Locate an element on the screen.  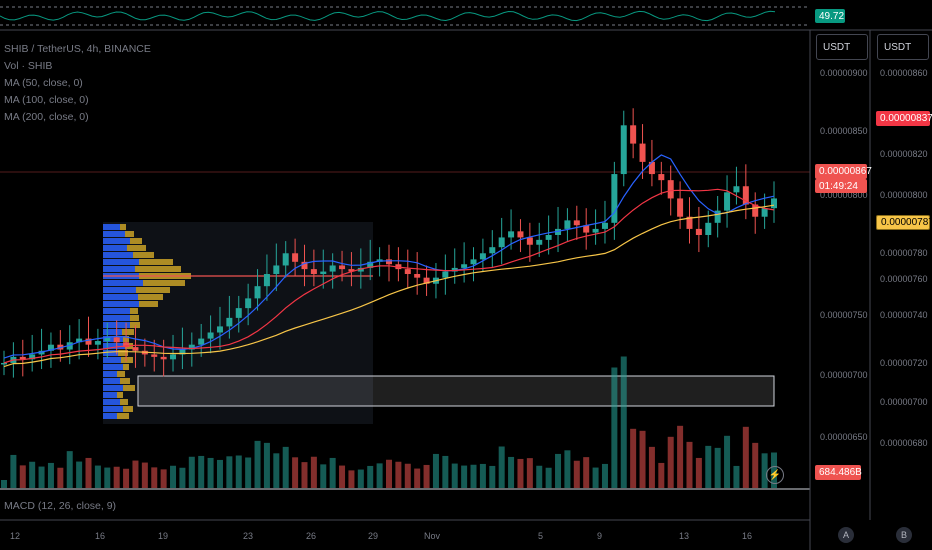
legend-ma50: MA (50, close, 0) is located at coordinates (43, 83).